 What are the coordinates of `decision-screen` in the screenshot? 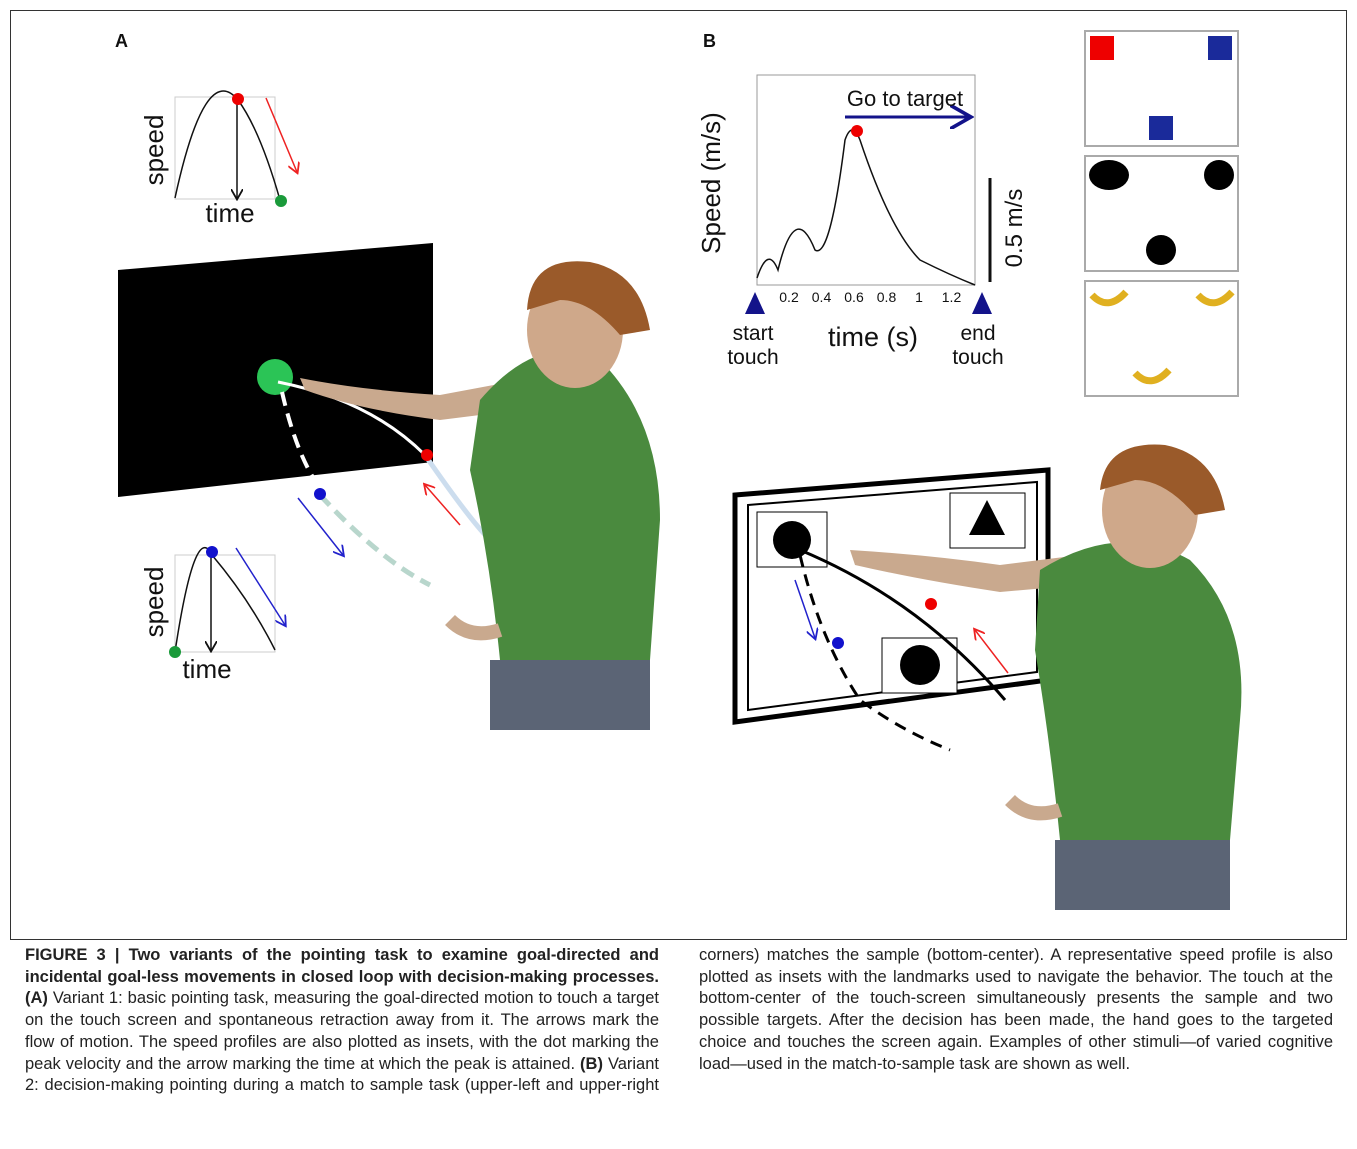 It's located at (891, 609).